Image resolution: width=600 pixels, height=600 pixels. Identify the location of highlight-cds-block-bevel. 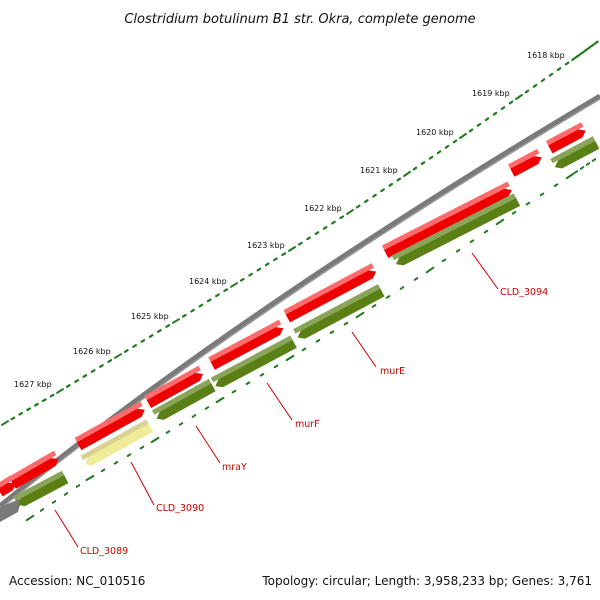
(114, 440).